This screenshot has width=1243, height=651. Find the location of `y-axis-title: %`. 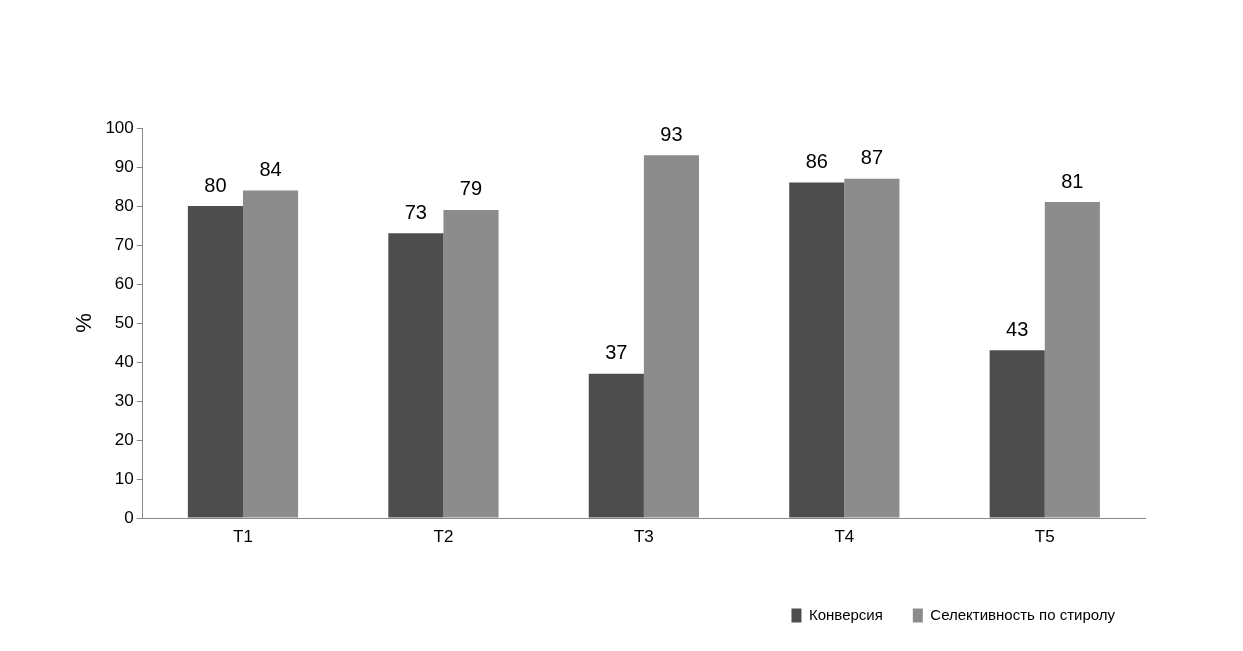

y-axis-title: % is located at coordinates (84, 323).